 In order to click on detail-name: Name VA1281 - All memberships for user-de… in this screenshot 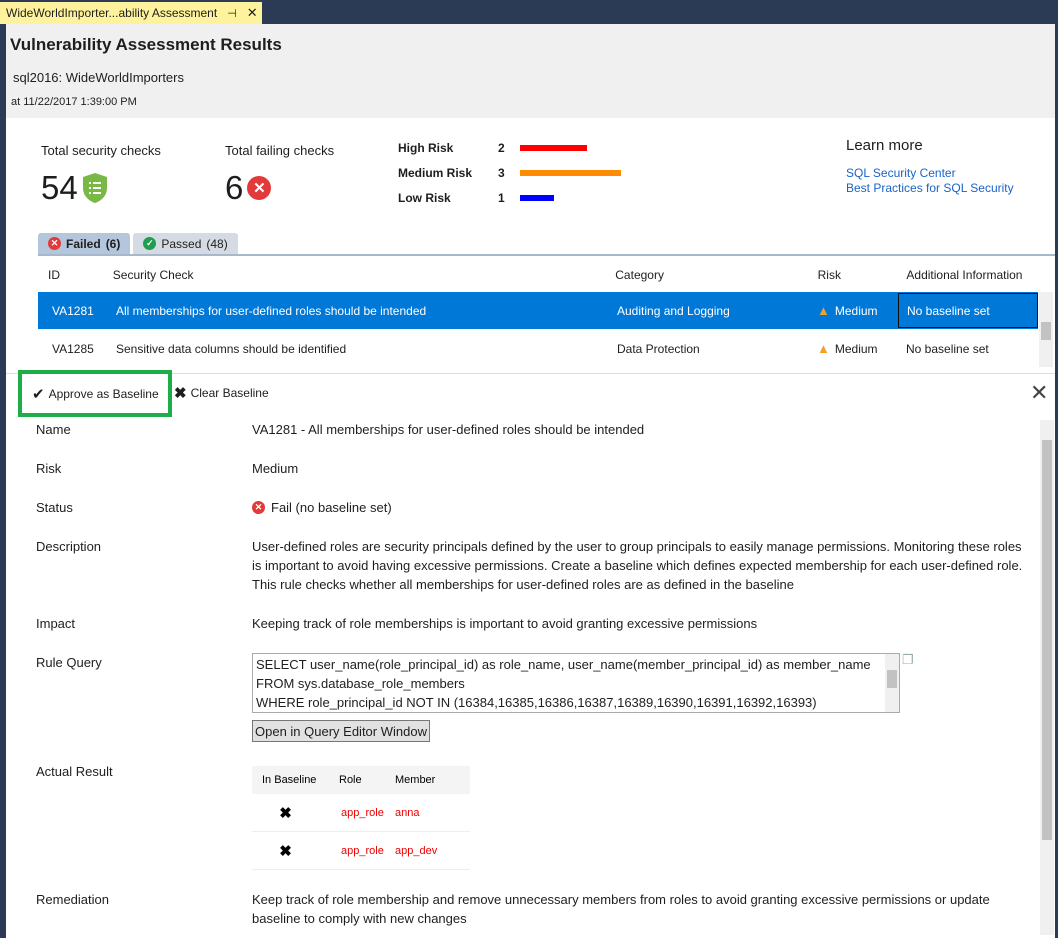, I will do `click(536, 429)`.